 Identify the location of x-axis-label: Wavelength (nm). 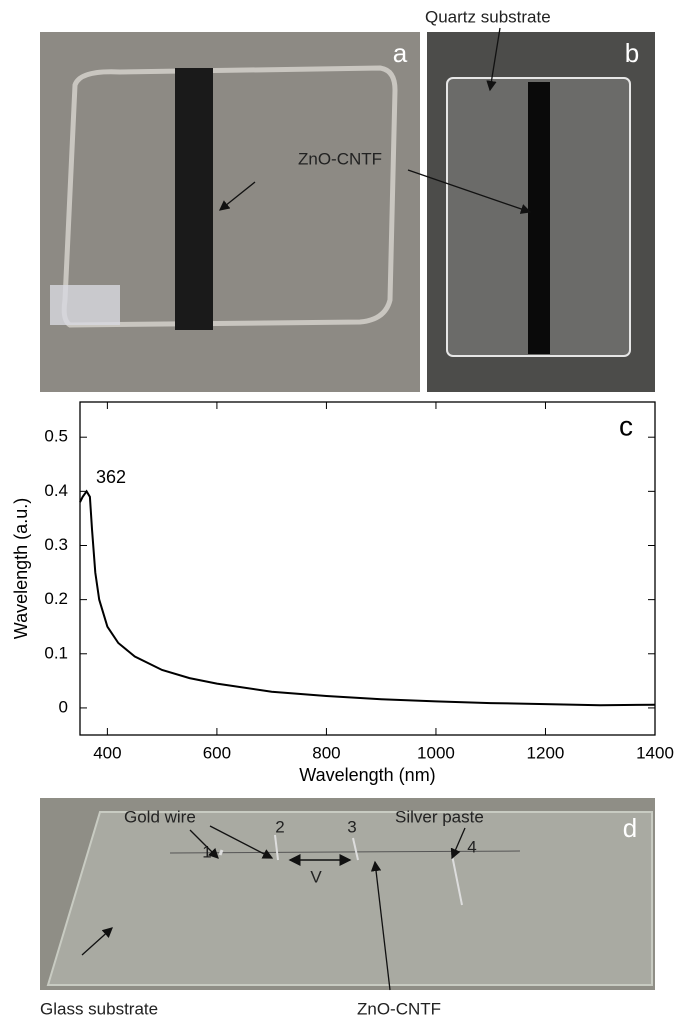
(367, 775).